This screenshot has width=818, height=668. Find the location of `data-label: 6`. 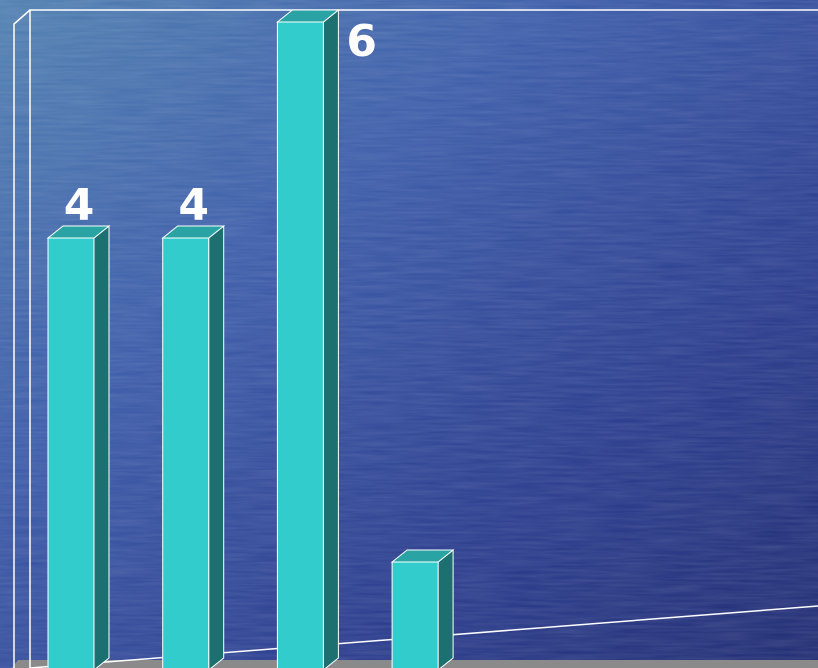

data-label: 6 is located at coordinates (361, 41).